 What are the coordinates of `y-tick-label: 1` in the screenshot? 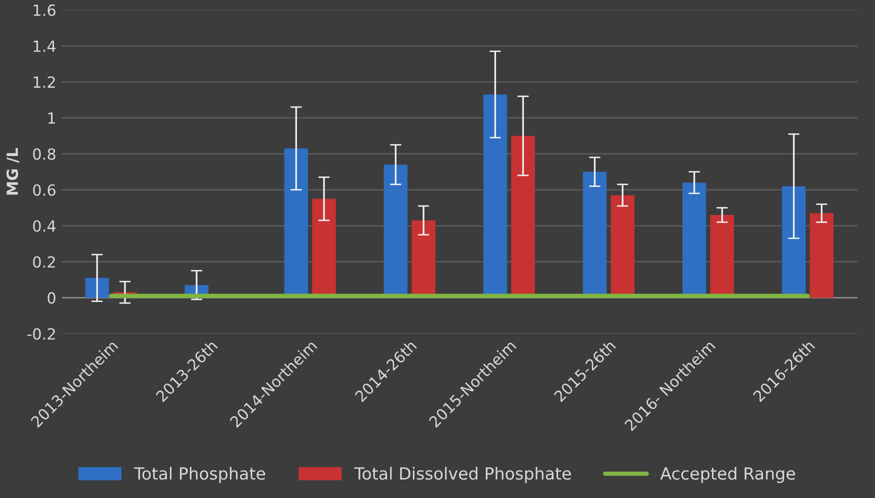 It's located at (51, 118).